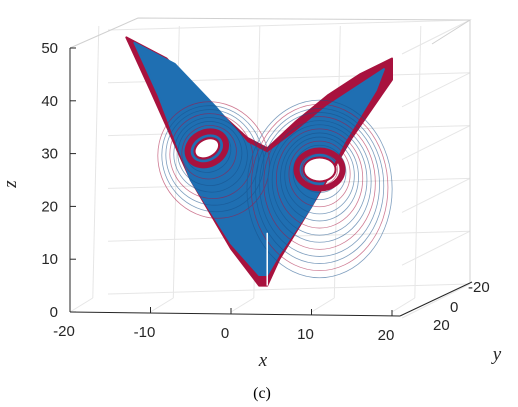 The image size is (518, 407). What do you see at coordinates (479, 287) in the screenshot?
I see `y-tick-label: -20` at bounding box center [479, 287].